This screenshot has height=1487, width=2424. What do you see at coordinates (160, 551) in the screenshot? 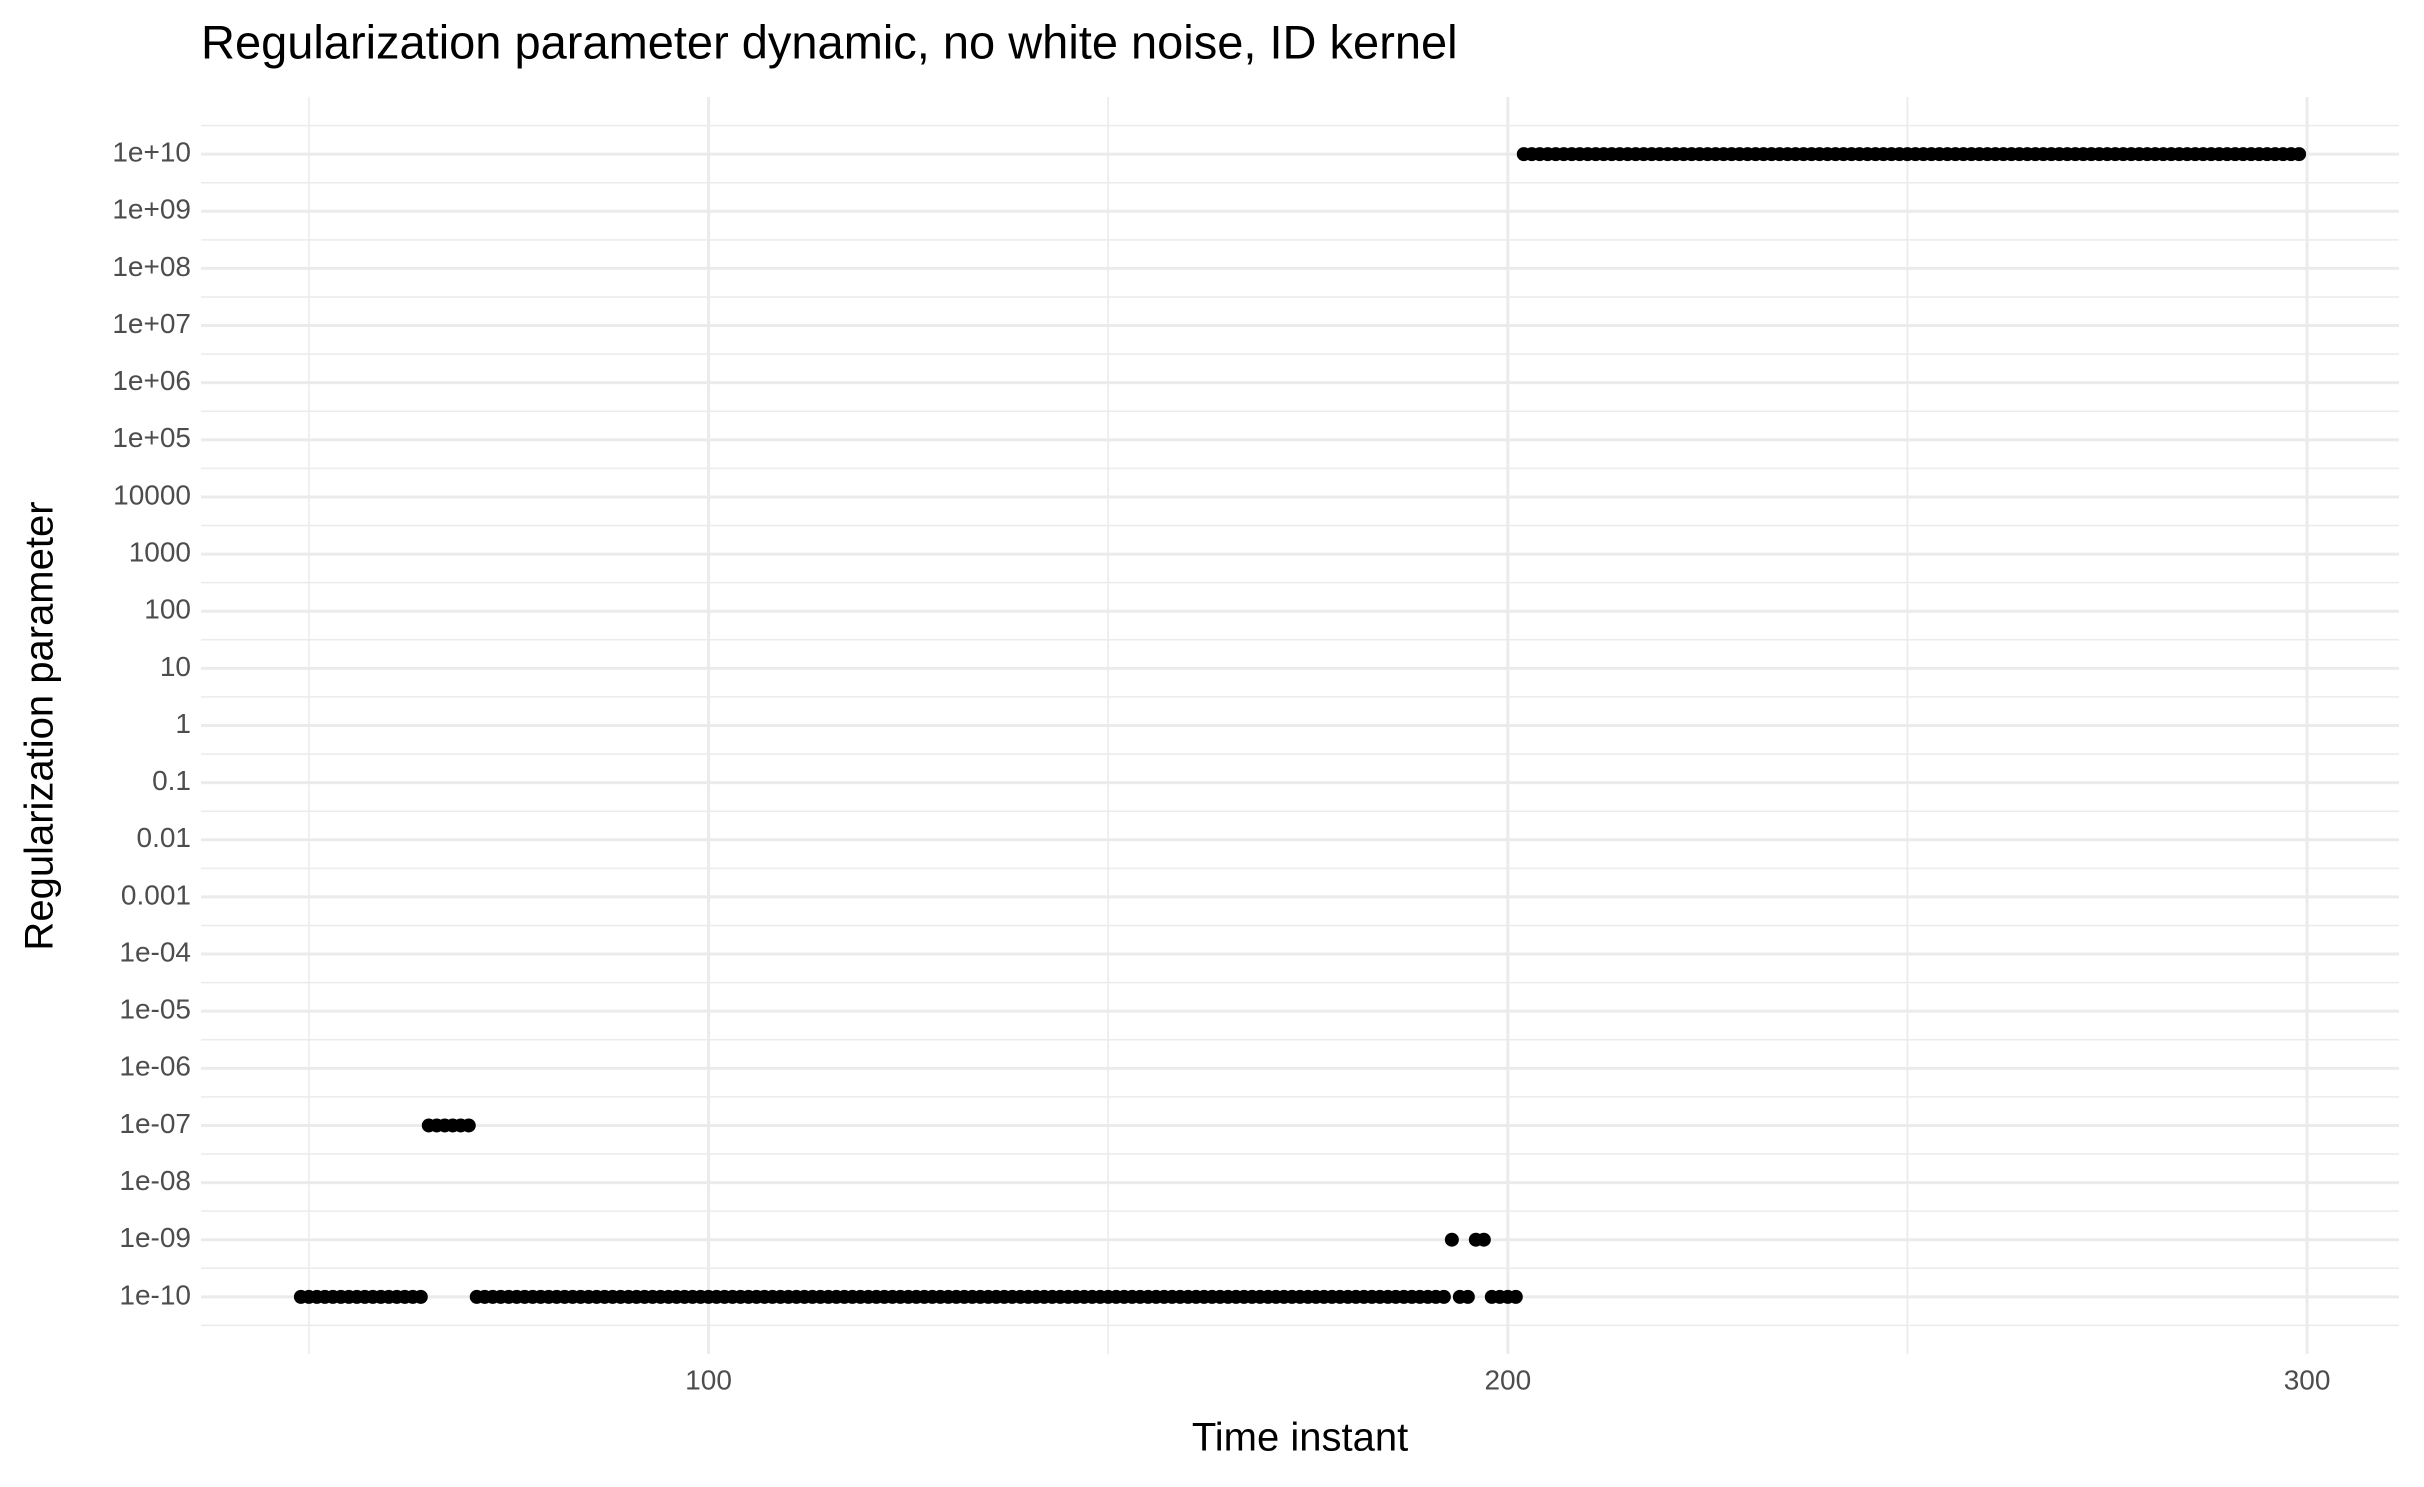
I see `y-tick-label: 1000` at bounding box center [160, 551].